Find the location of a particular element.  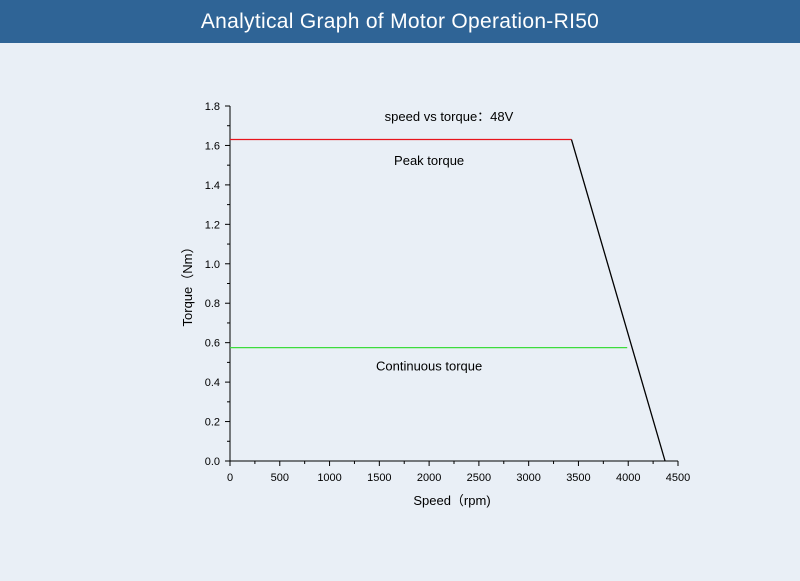

x-tick-label: 4000 is located at coordinates (628, 478).